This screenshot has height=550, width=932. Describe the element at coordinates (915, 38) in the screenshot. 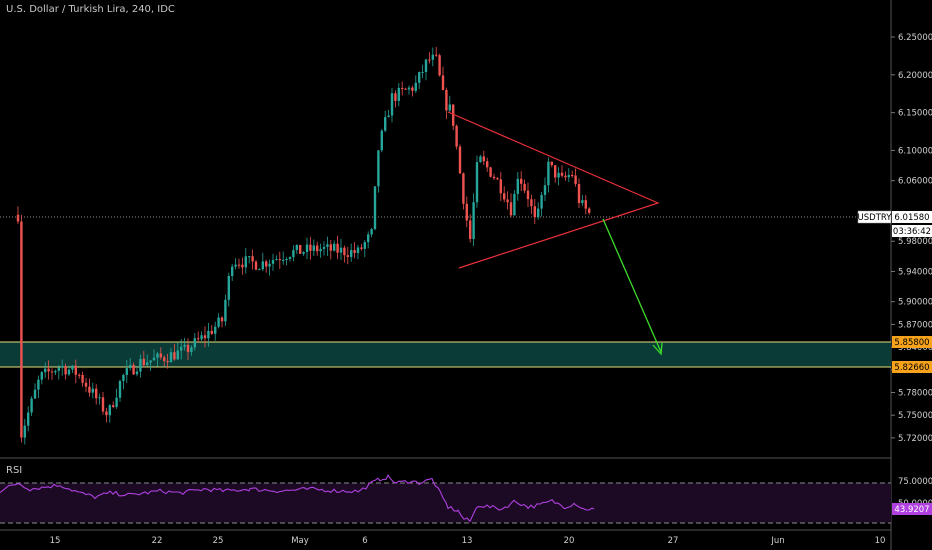

I see `price-tick-label: 6.25000` at that location.